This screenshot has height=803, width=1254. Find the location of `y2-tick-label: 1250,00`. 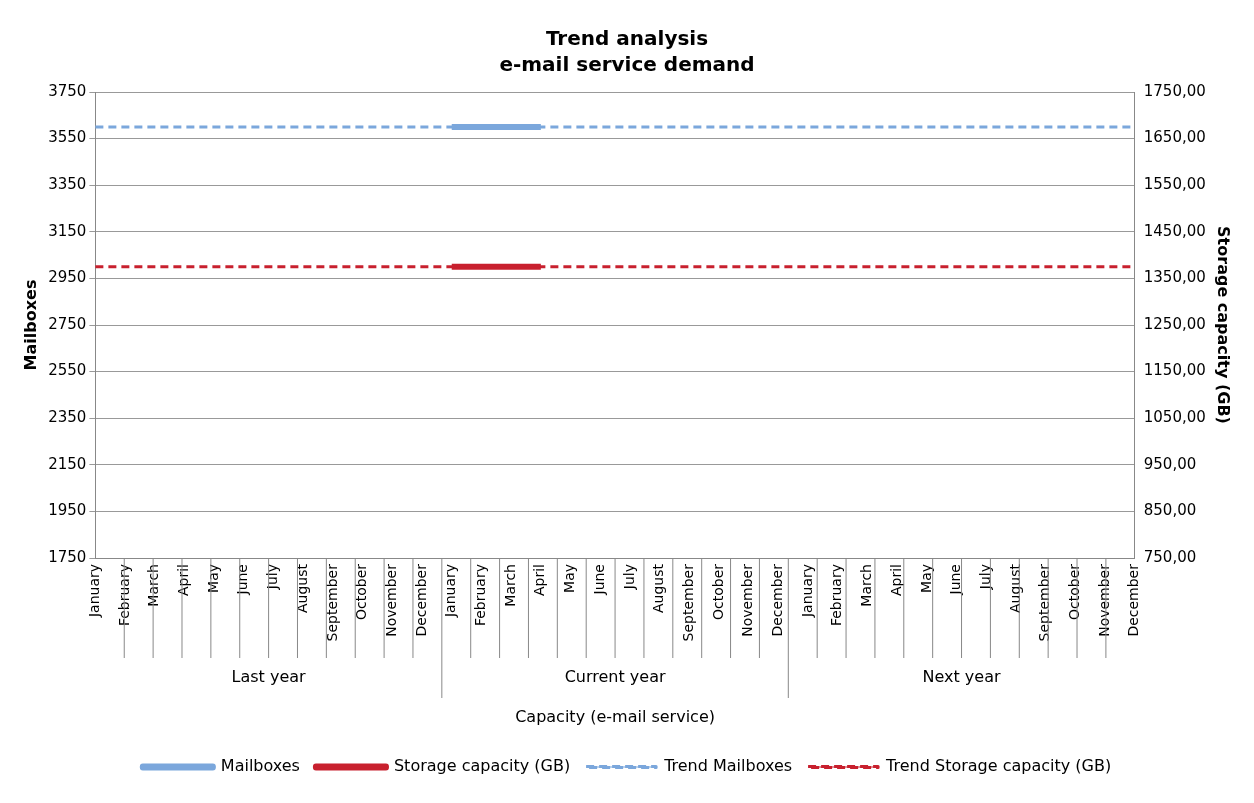

y2-tick-label: 1250,00 is located at coordinates (1174, 323).